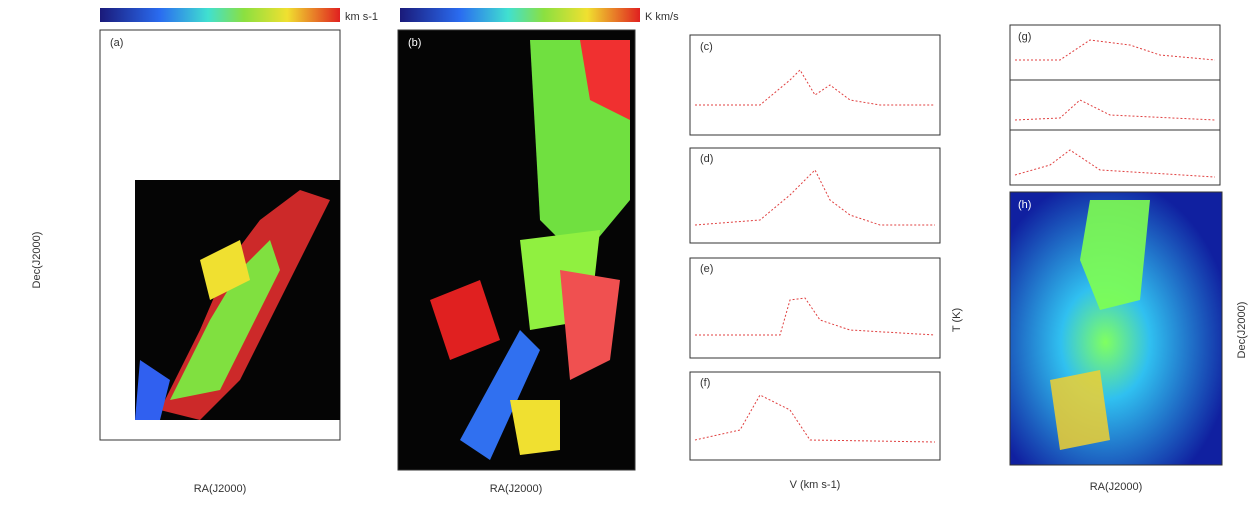 The image size is (1257, 525). Describe the element at coordinates (705, 383) in the screenshot. I see `panel-tag: (f)` at that location.